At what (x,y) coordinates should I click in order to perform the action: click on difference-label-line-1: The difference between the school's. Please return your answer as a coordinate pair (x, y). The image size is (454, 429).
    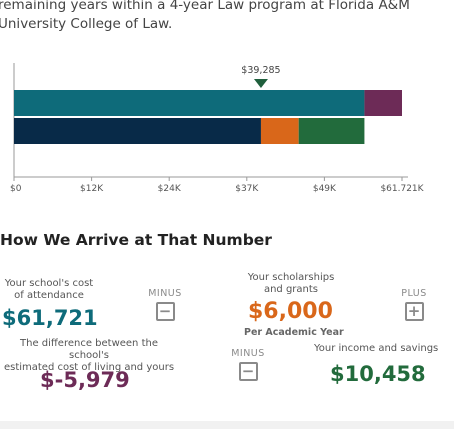
    Looking at the image, I should click on (89, 349).